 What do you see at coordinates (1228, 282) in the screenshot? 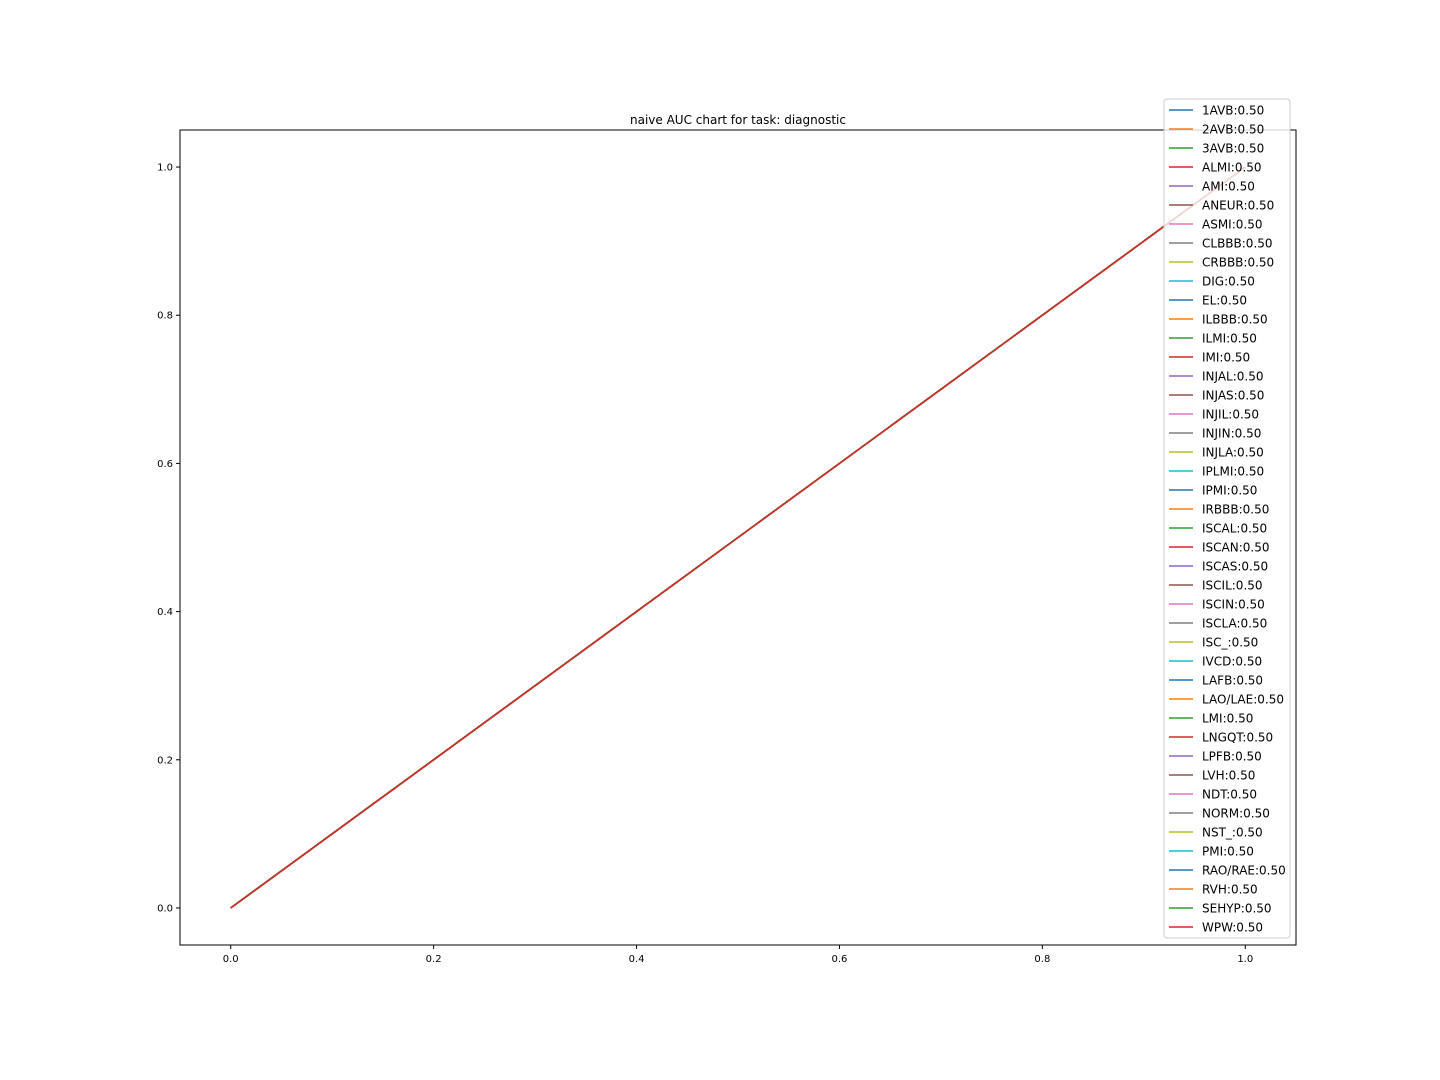
I see `legend-label: DIG:0.50` at bounding box center [1228, 282].